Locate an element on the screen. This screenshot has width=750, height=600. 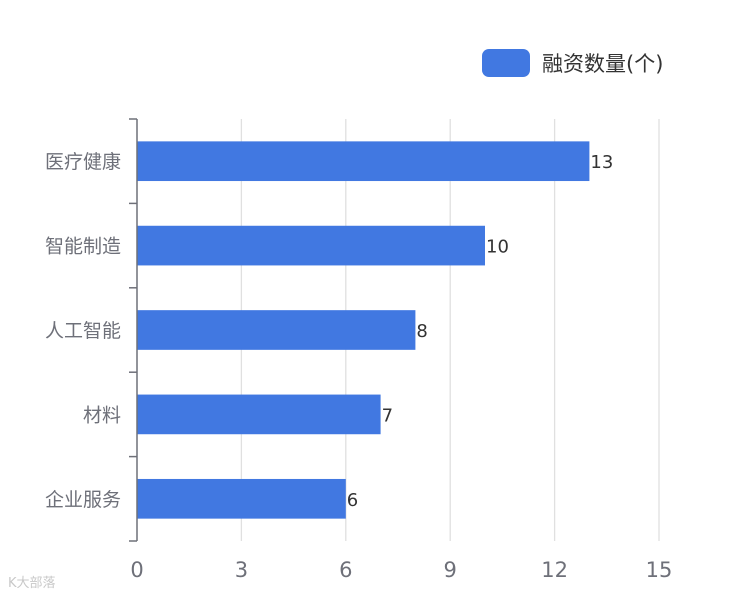
x-tick-label: 0 is located at coordinates (136, 570).